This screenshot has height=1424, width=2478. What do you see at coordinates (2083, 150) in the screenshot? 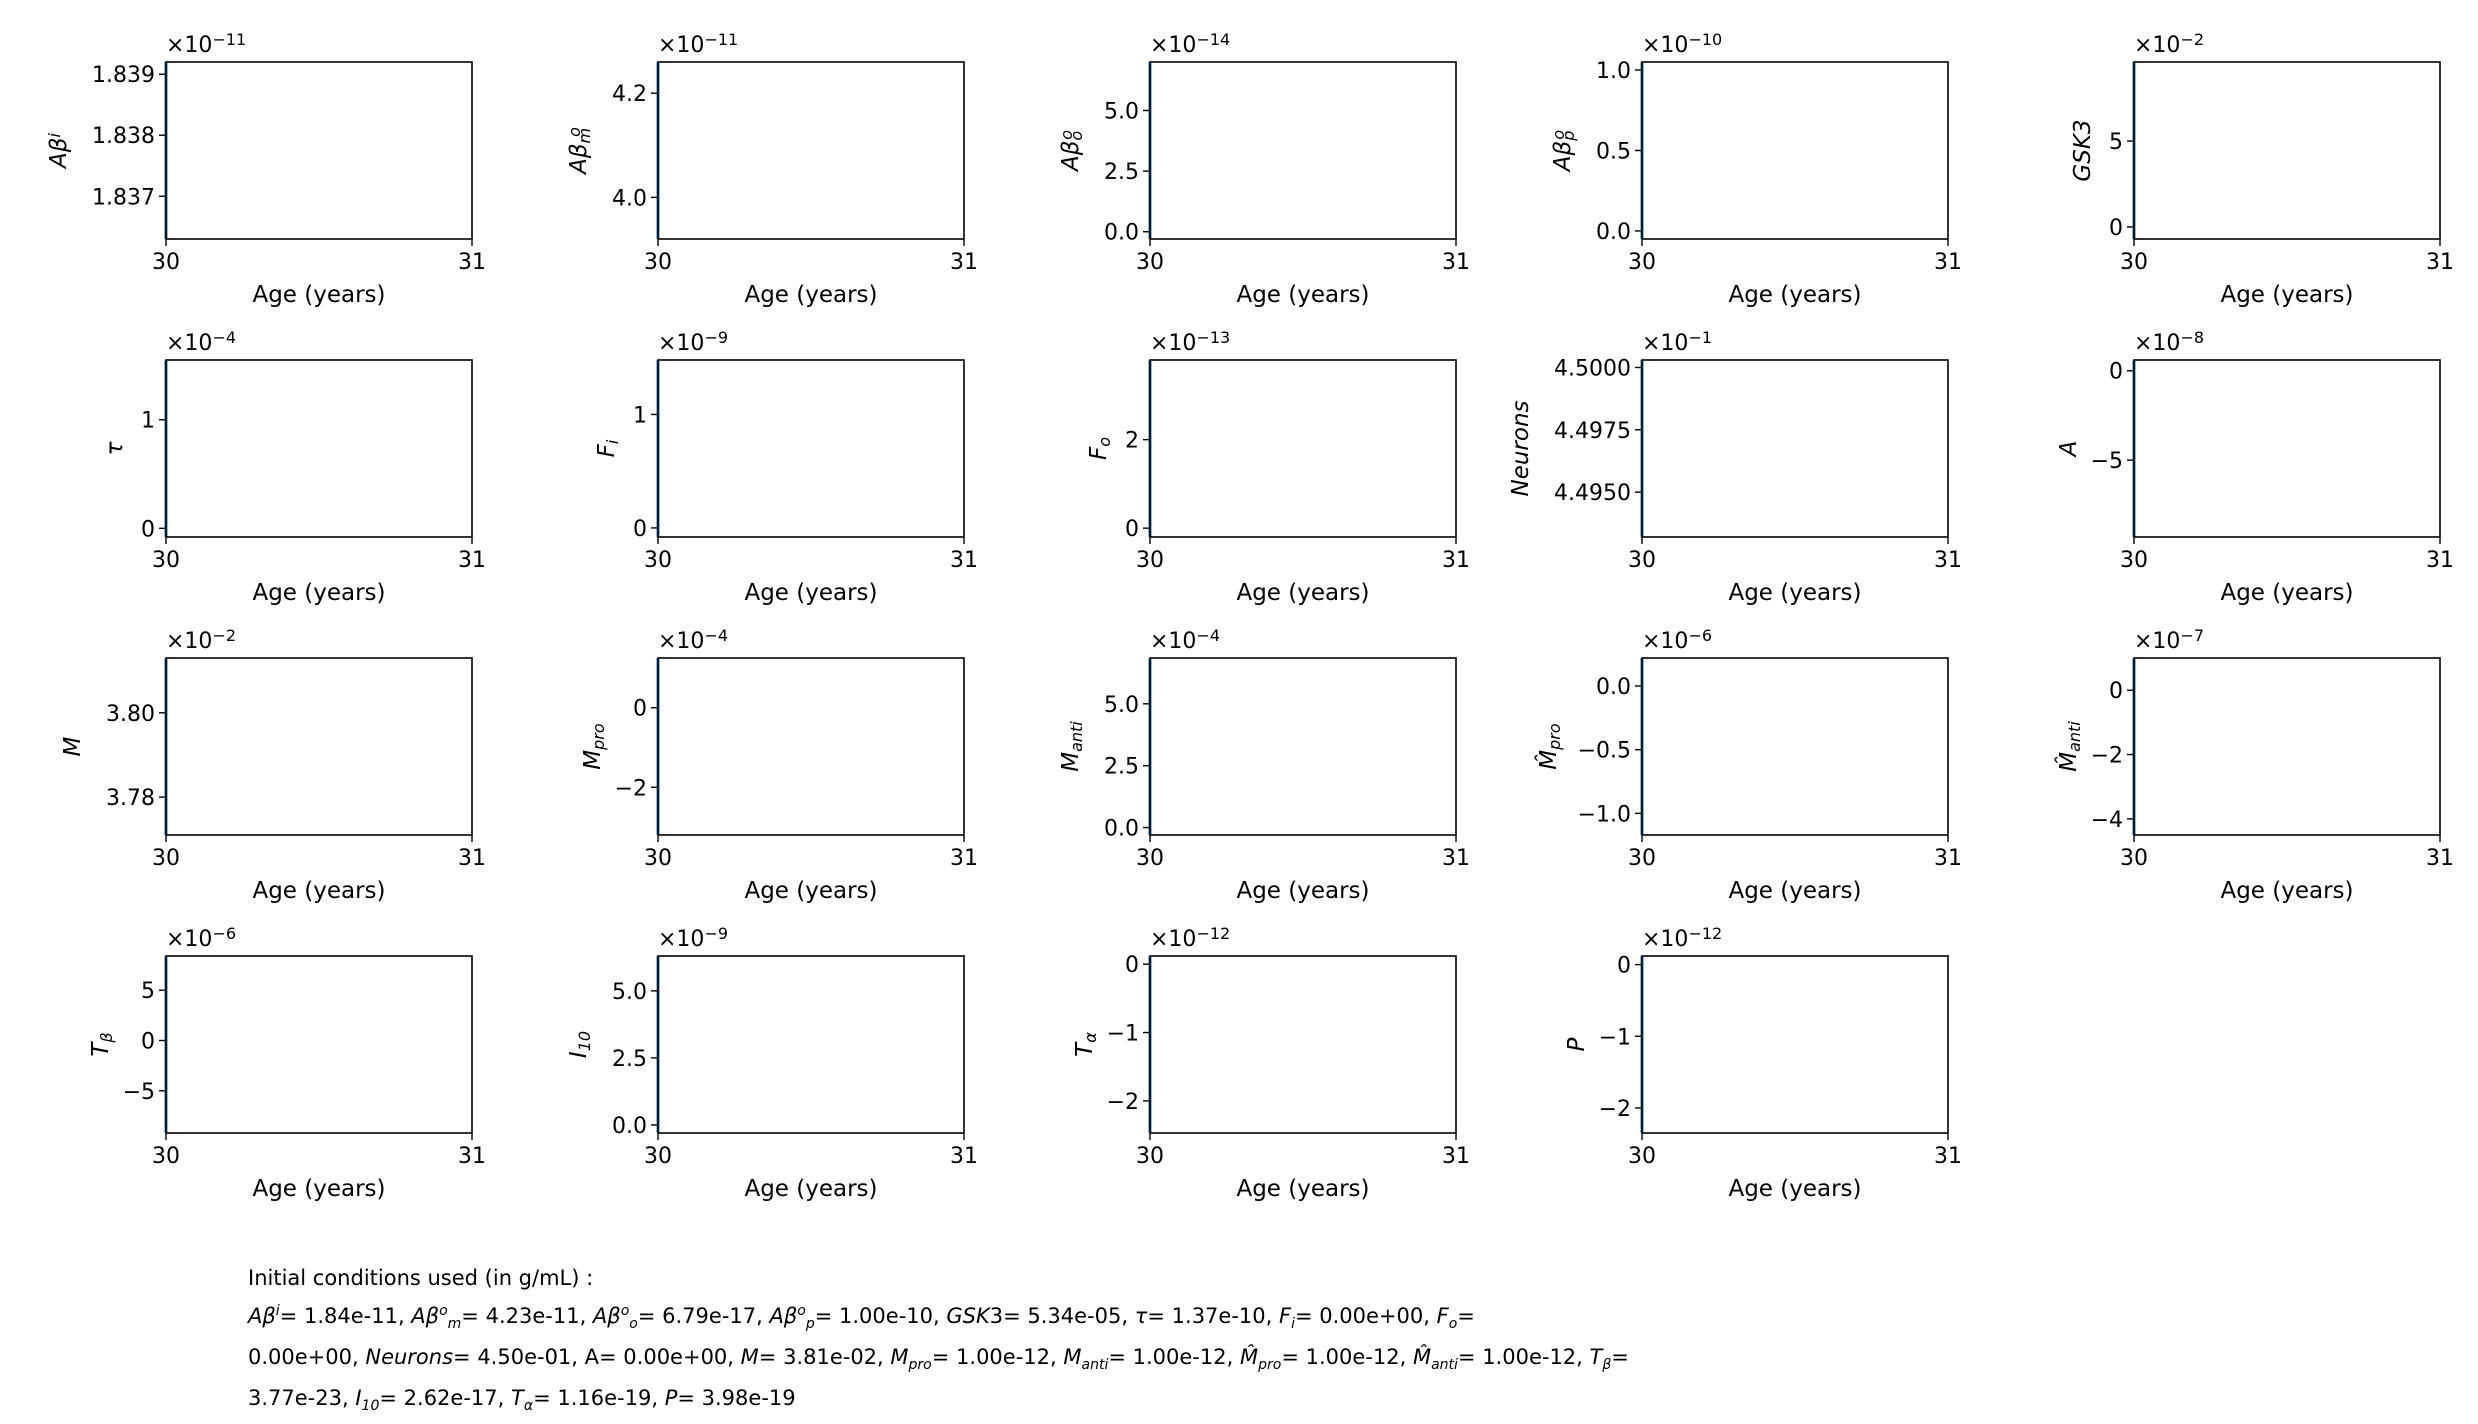
I see `y-axis-label: GSK3` at bounding box center [2083, 150].